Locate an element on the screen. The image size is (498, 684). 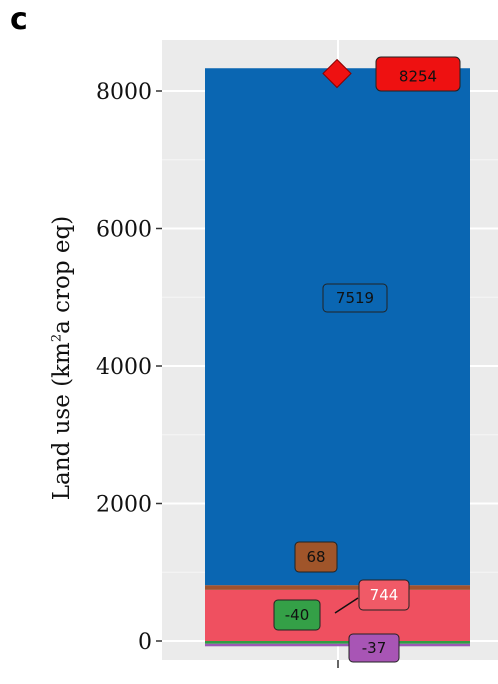
data-label-total-8254-box is located at coordinates (418, 74).